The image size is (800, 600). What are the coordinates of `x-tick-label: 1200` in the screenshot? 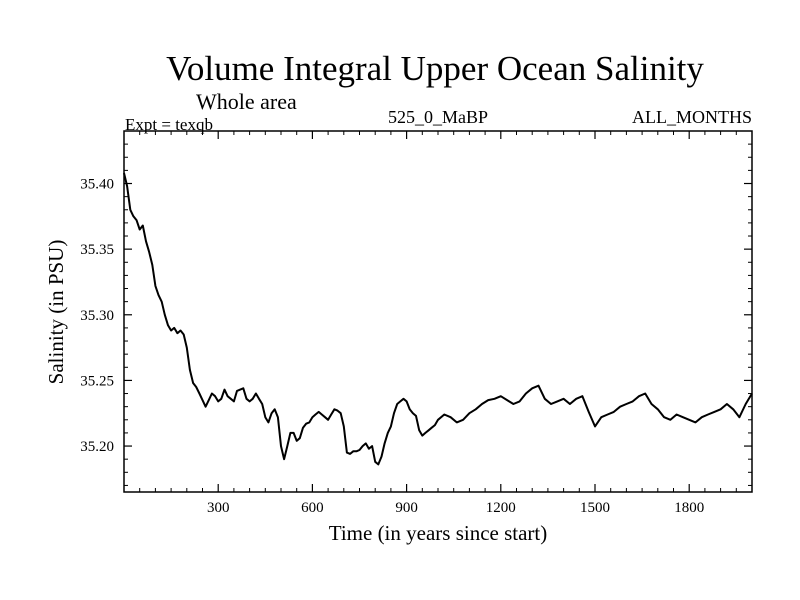 It's located at (501, 508).